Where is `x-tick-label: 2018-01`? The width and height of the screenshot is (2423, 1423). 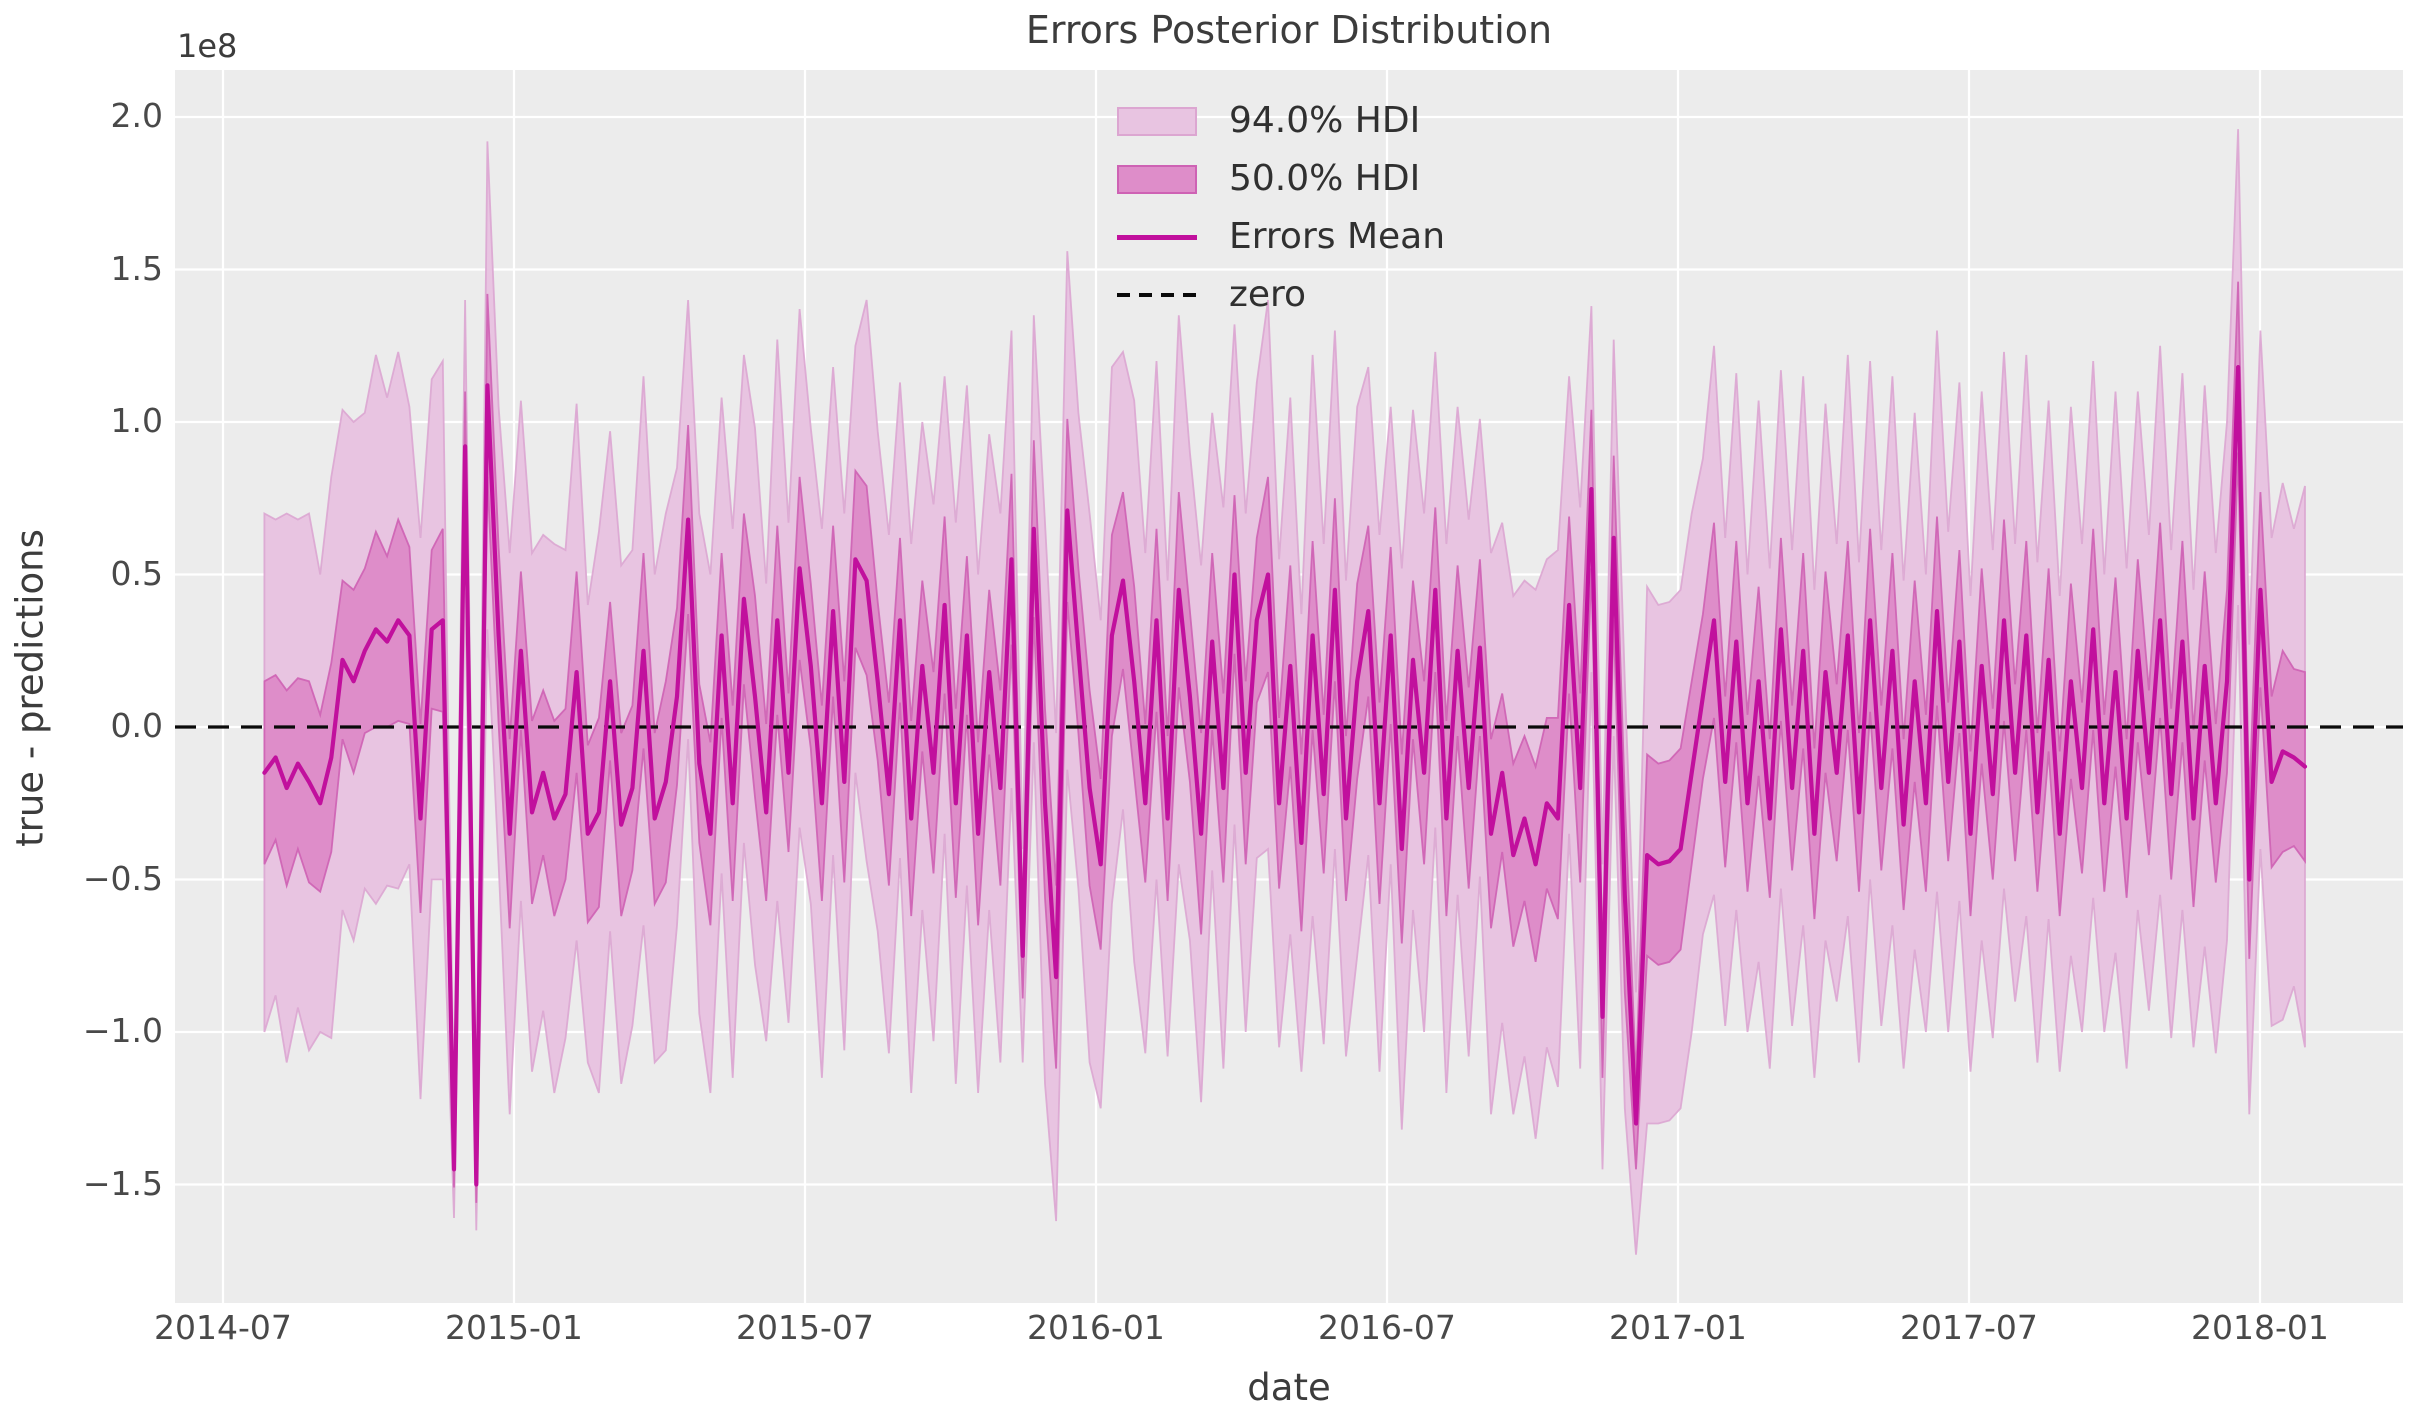
x-tick-label: 2018-01 is located at coordinates (2260, 1327).